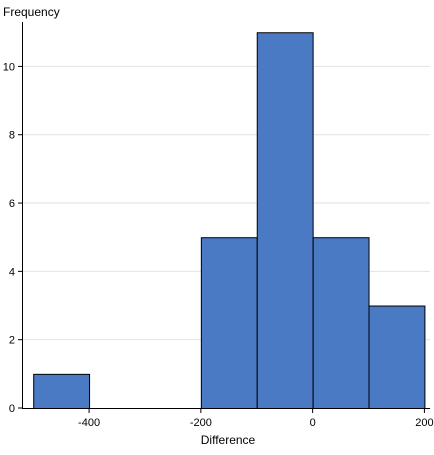 The height and width of the screenshot is (455, 434). I want to click on y-tick-label: 4, so click(12, 272).